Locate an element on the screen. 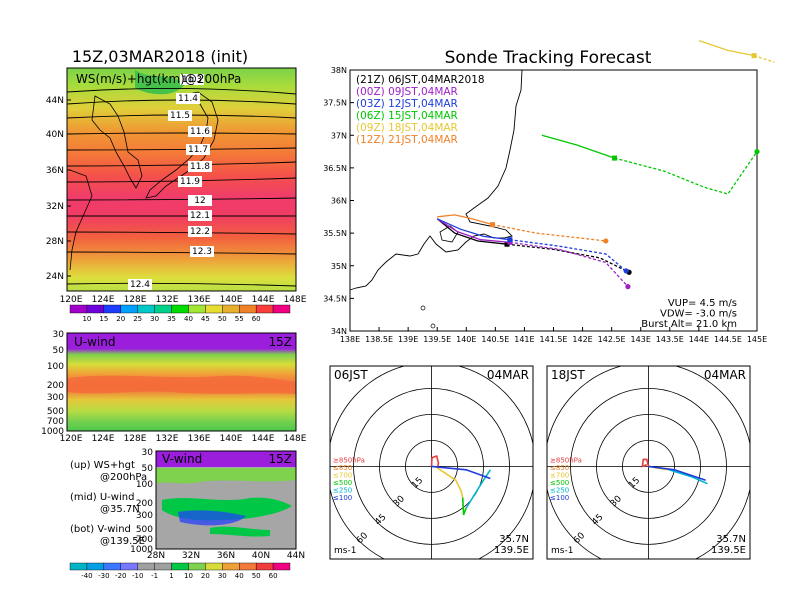  tracking-lat-tick-label: 34.5N is located at coordinates (335, 298).